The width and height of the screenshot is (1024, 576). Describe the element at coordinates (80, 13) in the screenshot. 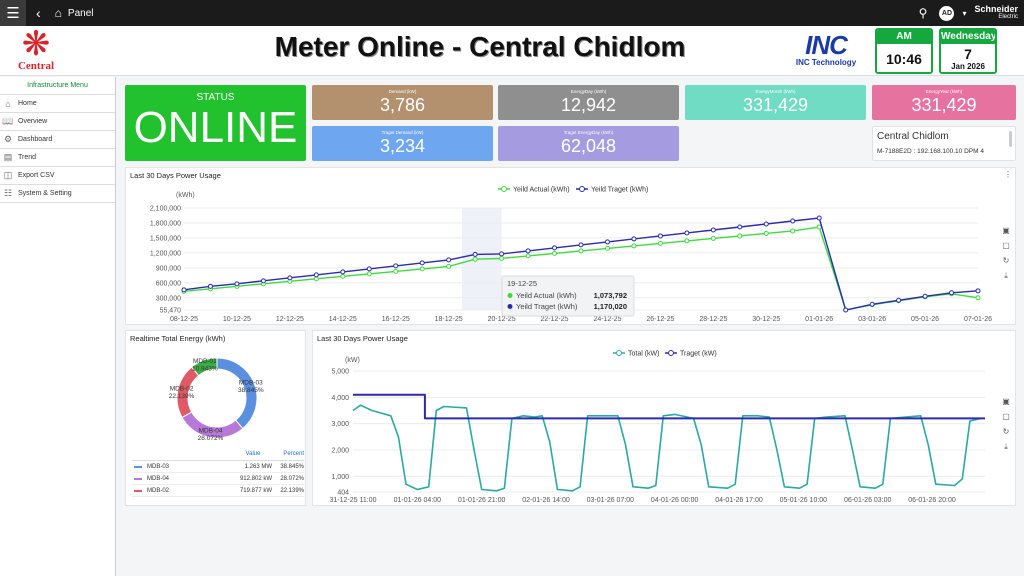

I see `panel-label: Panel` at that location.